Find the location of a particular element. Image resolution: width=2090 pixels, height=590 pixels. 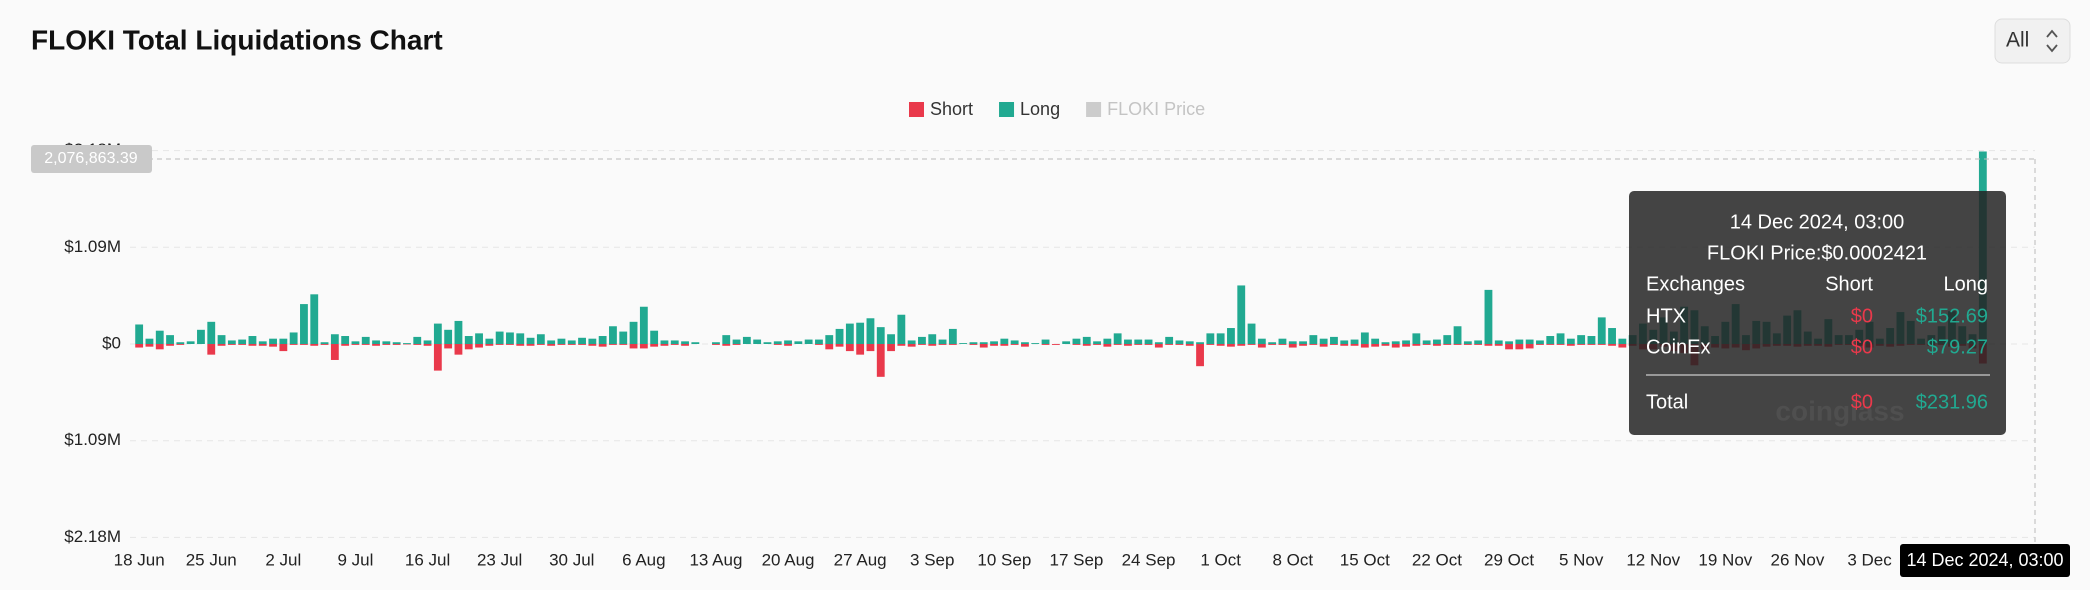

tooltip-header: Exchanges is located at coordinates (1695, 284).